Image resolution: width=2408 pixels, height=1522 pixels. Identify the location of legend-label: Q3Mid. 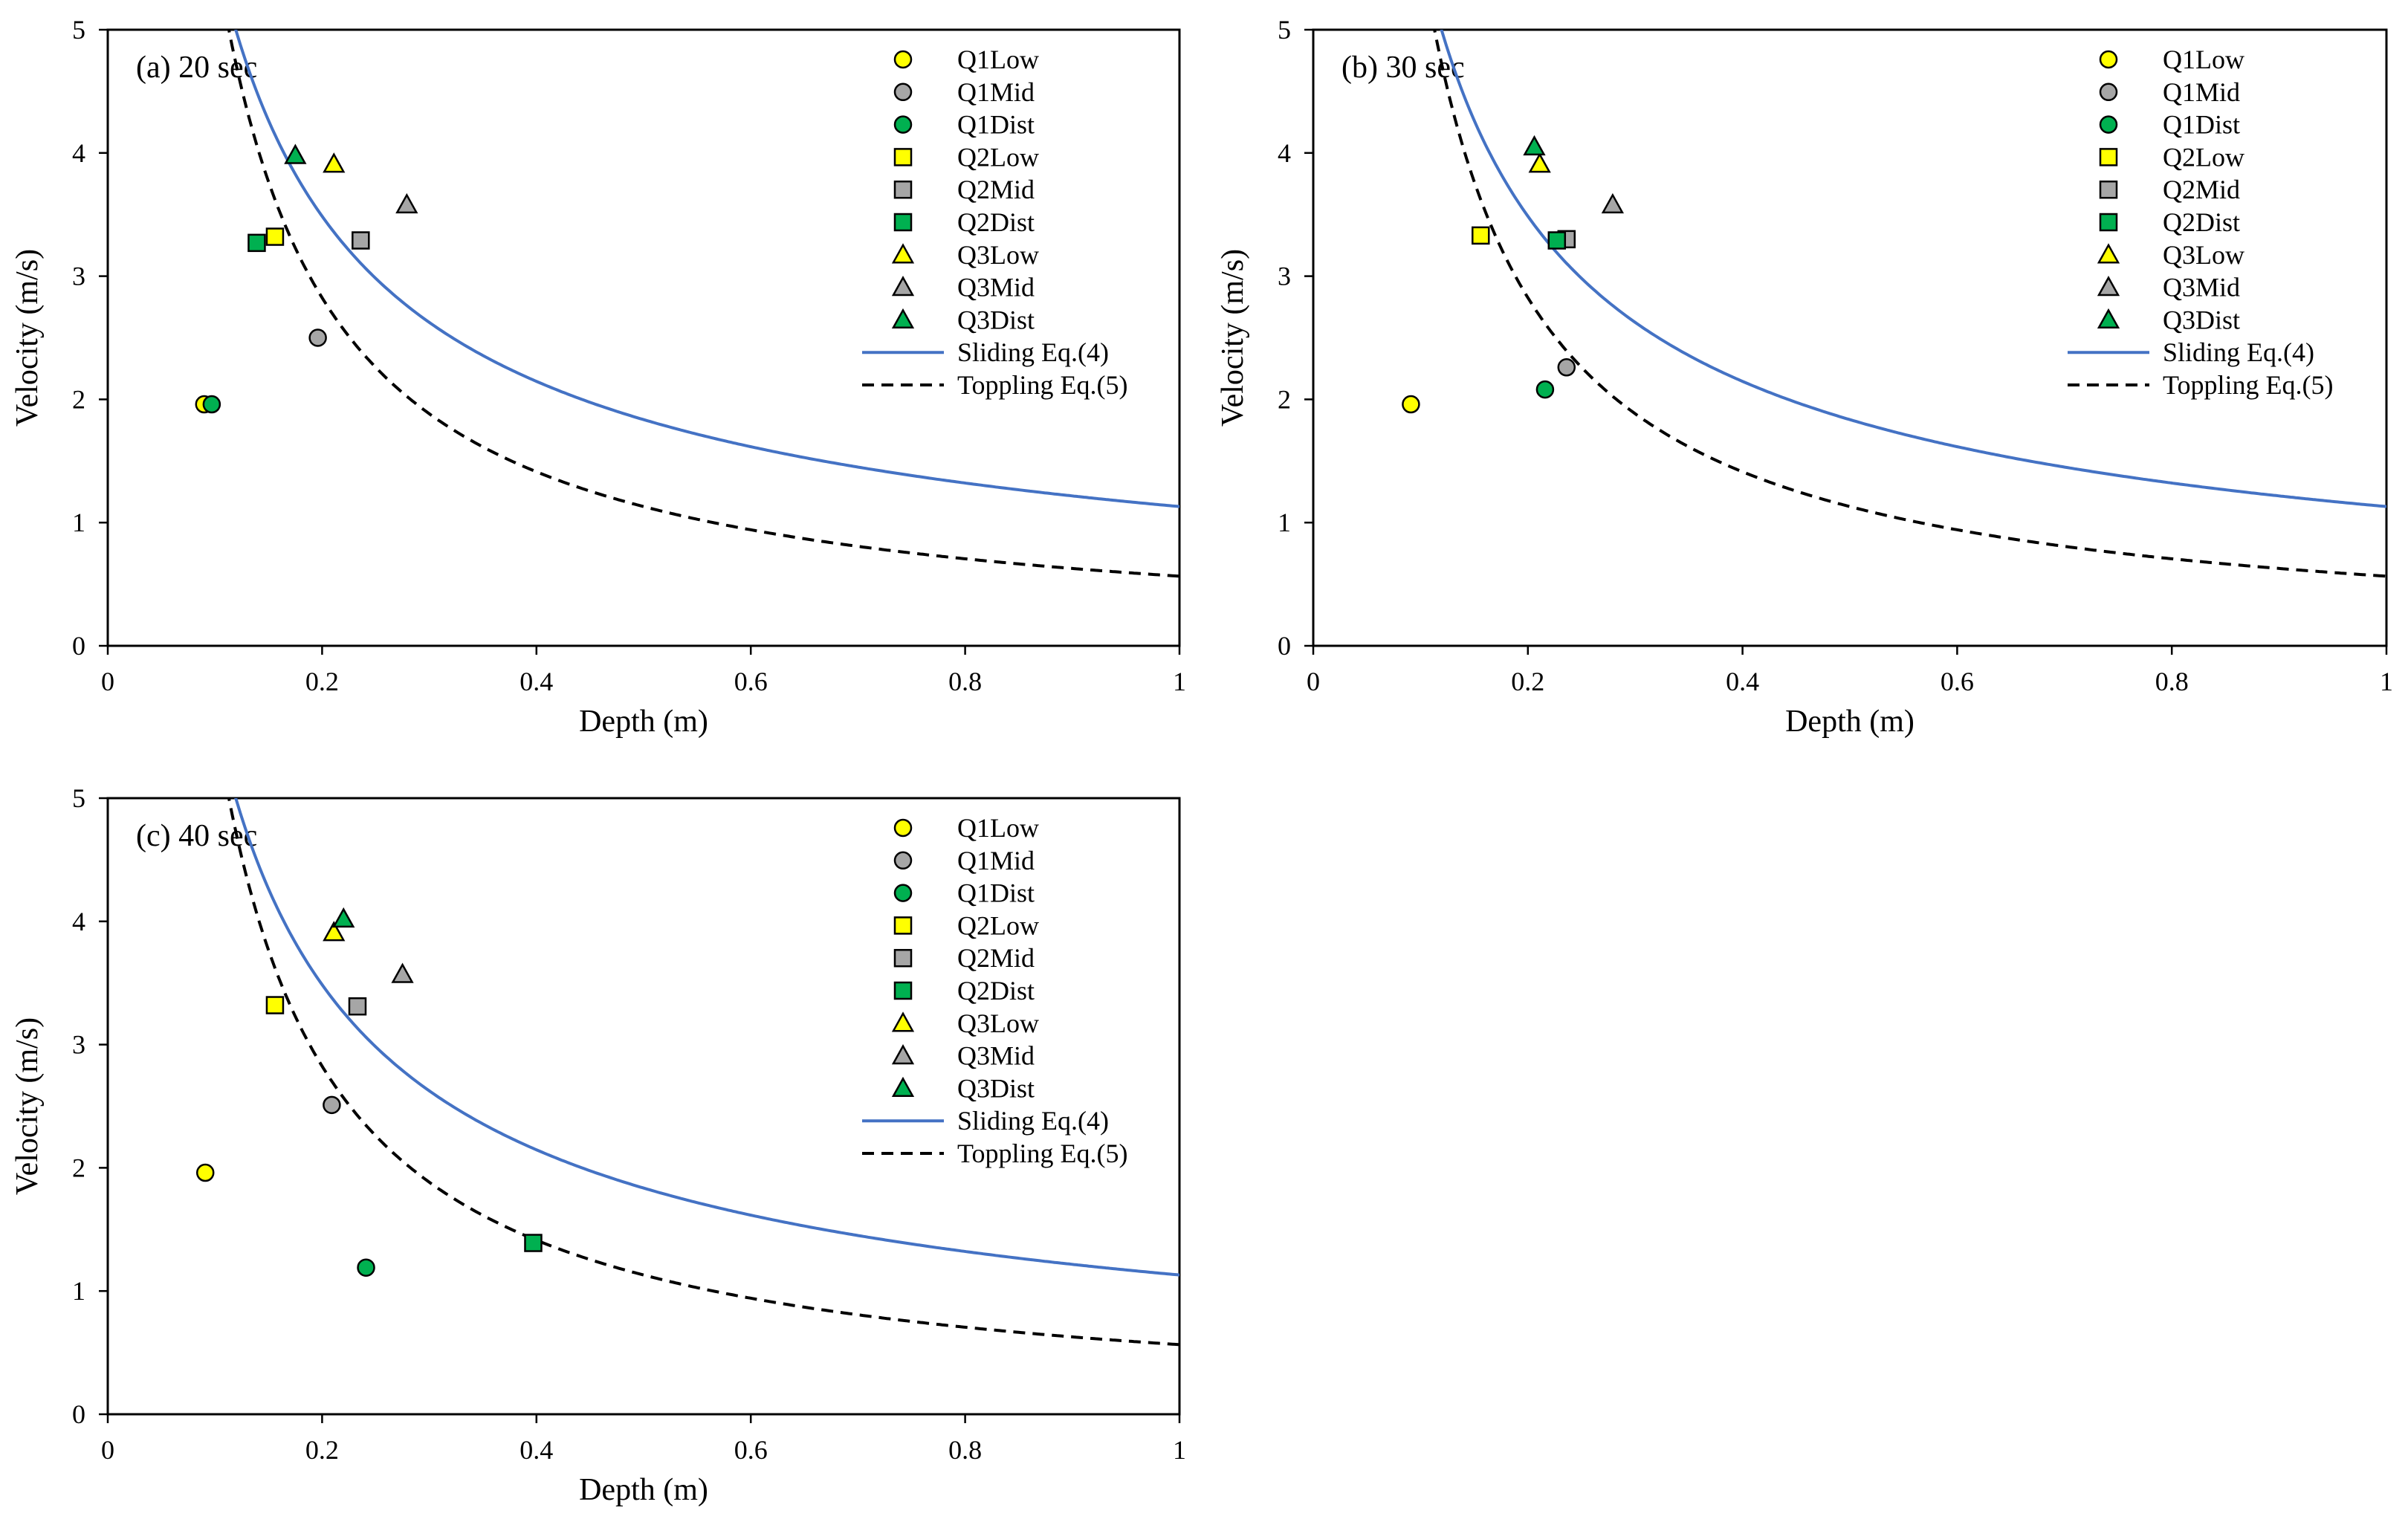
(996, 287).